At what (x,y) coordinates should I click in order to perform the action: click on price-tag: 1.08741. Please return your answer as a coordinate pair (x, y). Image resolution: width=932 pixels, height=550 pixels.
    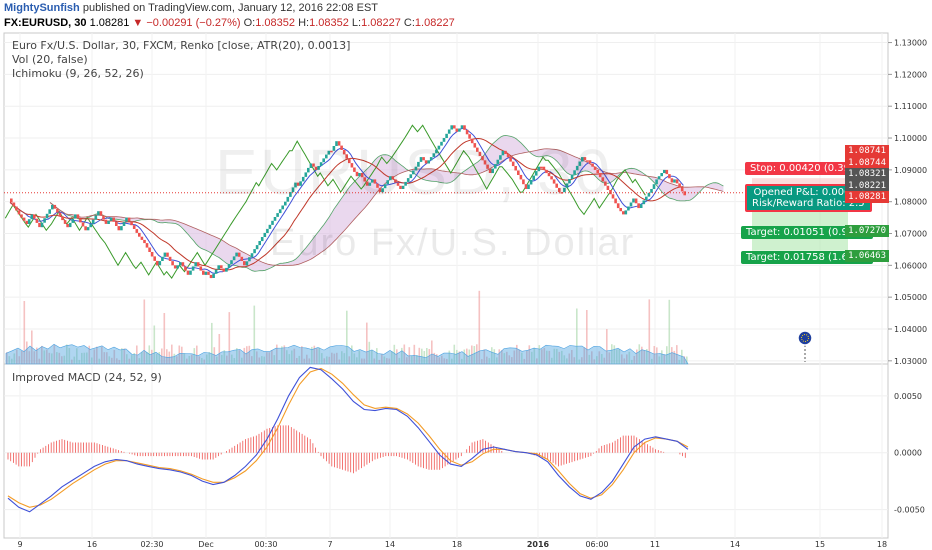
    Looking at the image, I should click on (867, 151).